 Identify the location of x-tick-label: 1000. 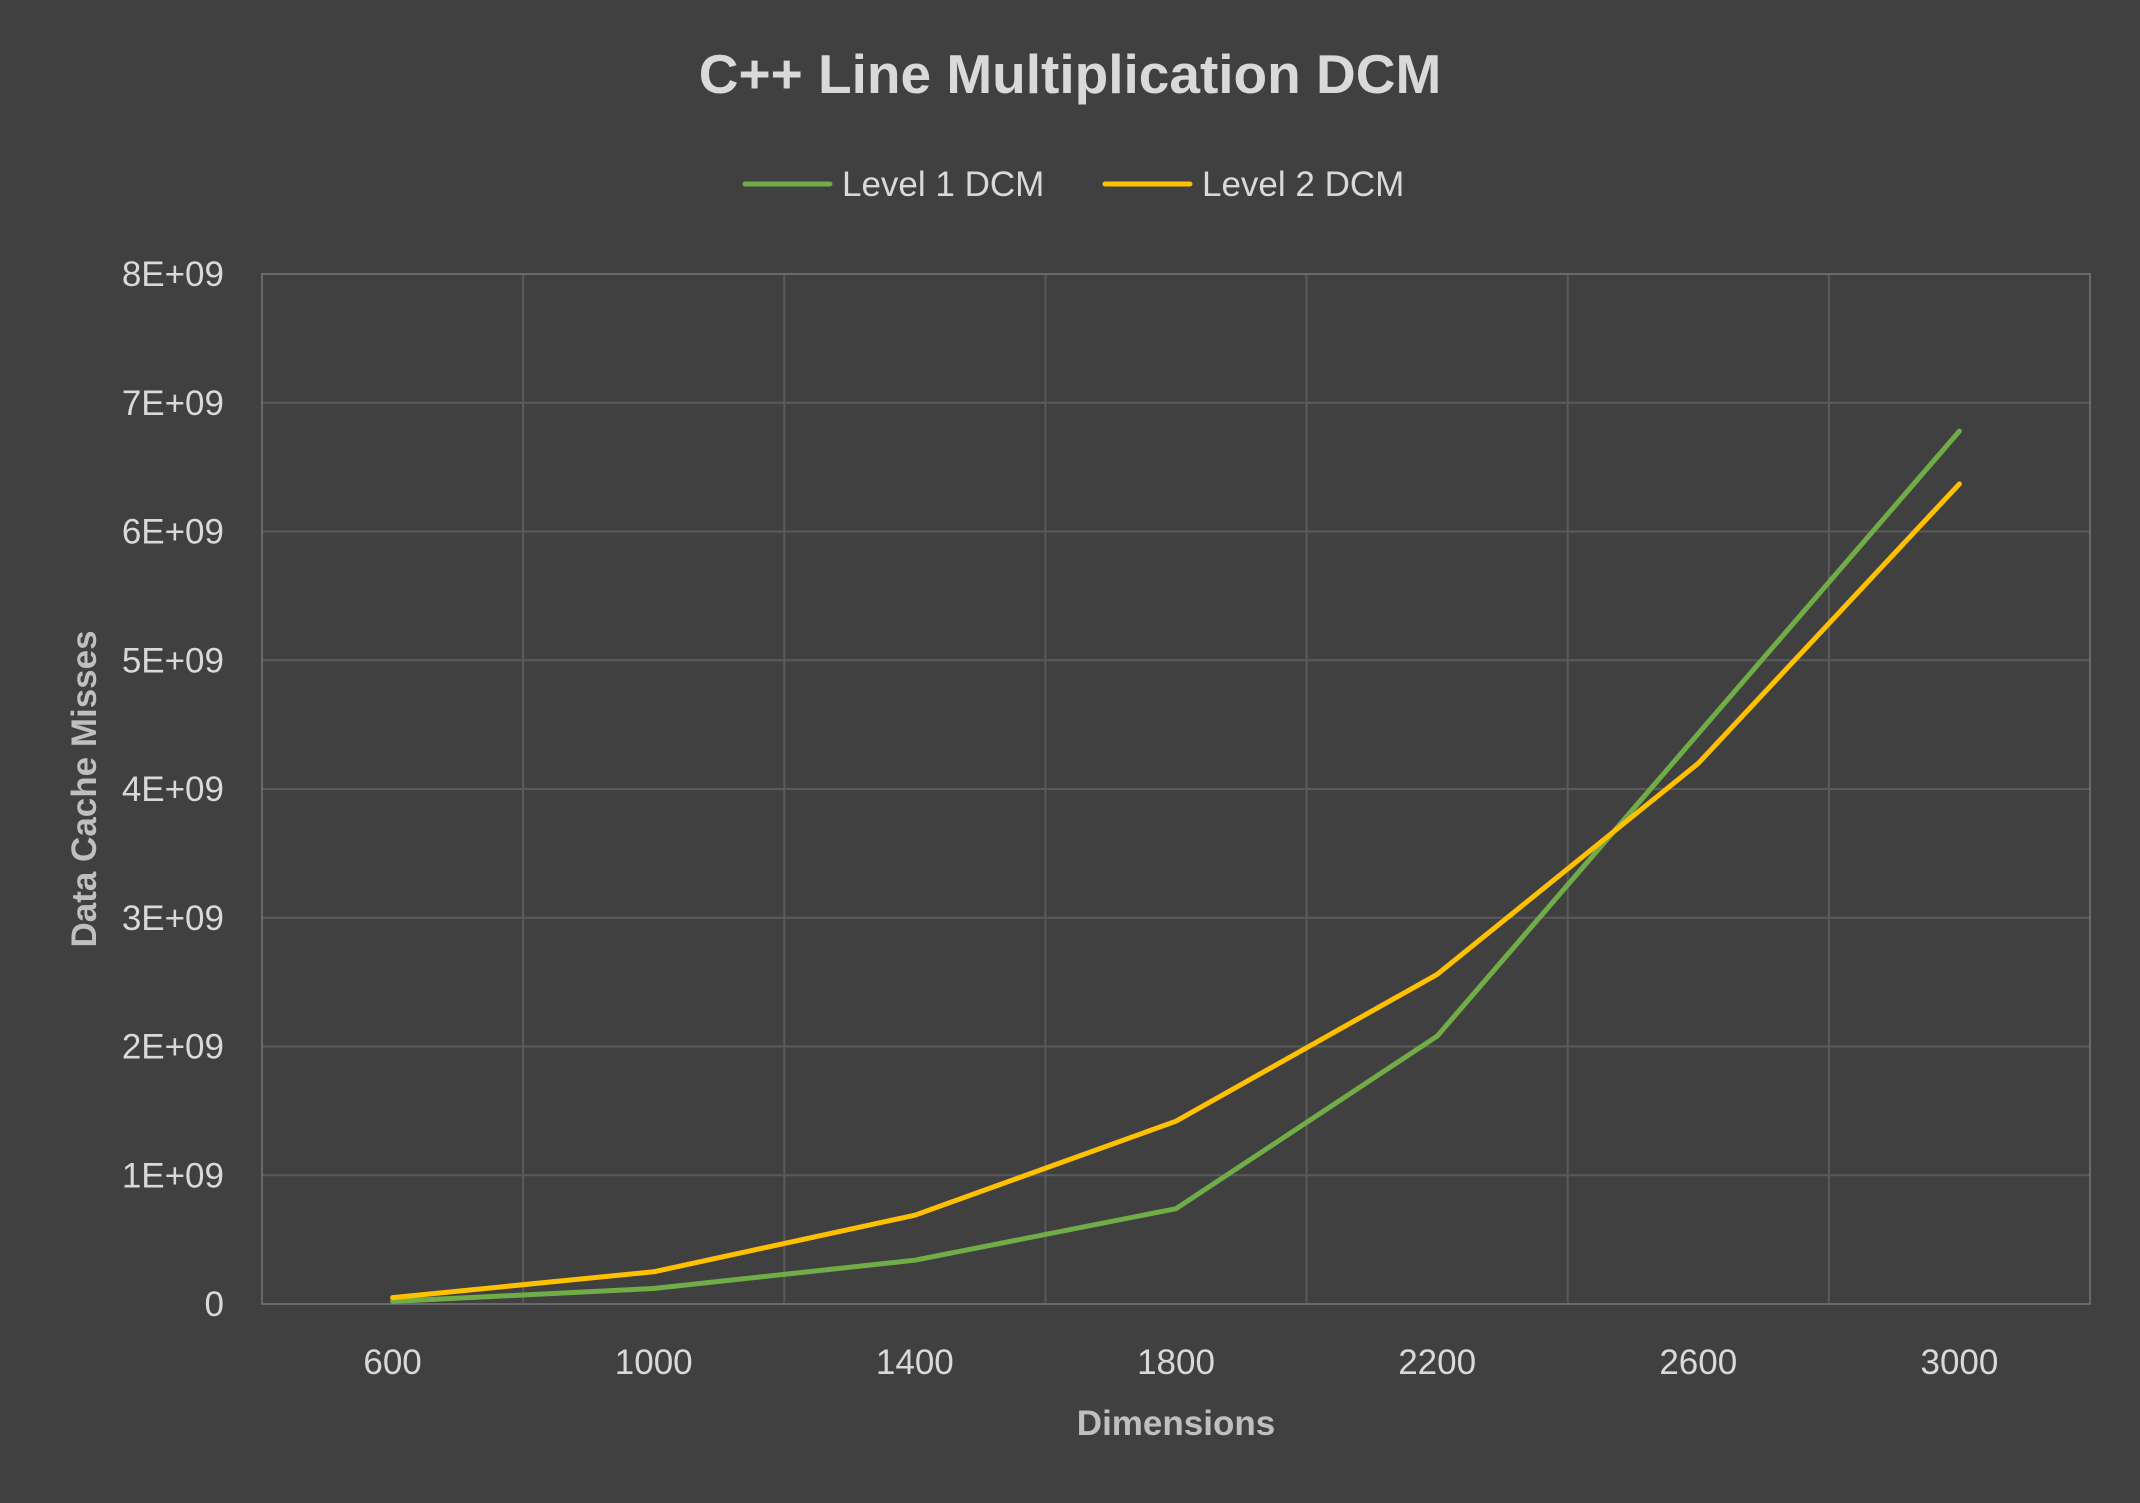
(654, 1362).